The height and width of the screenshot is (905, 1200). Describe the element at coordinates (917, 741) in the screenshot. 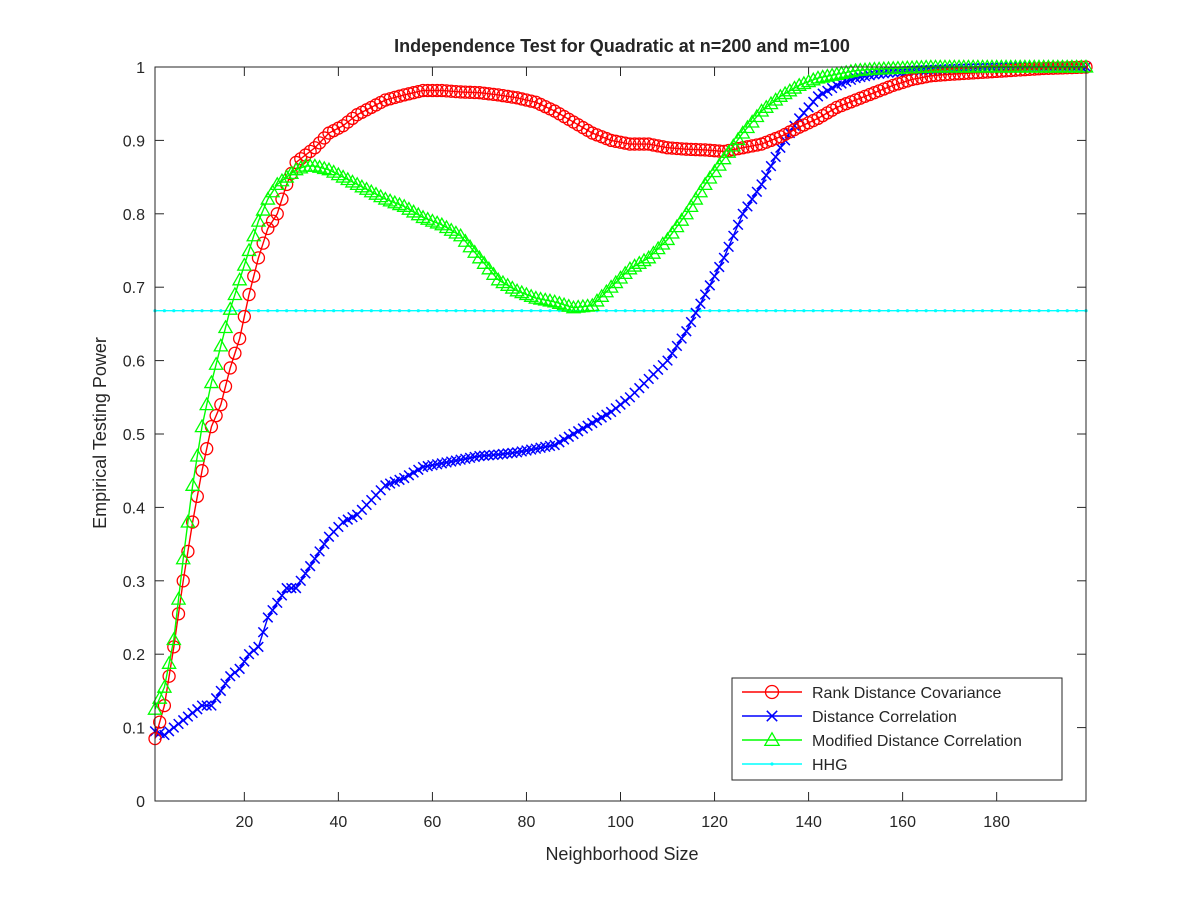

I see `legend-label: Modified Distance Correlation` at that location.